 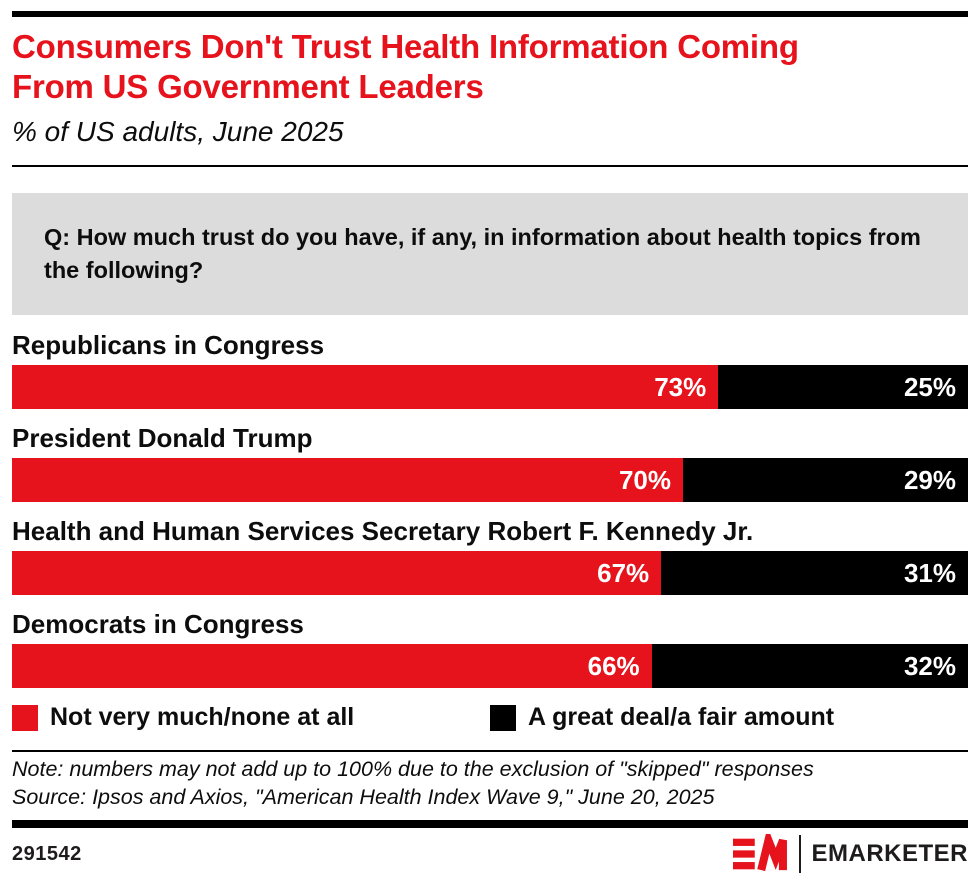 What do you see at coordinates (613, 665) in the screenshot?
I see `bar-value-label: 66%` at bounding box center [613, 665].